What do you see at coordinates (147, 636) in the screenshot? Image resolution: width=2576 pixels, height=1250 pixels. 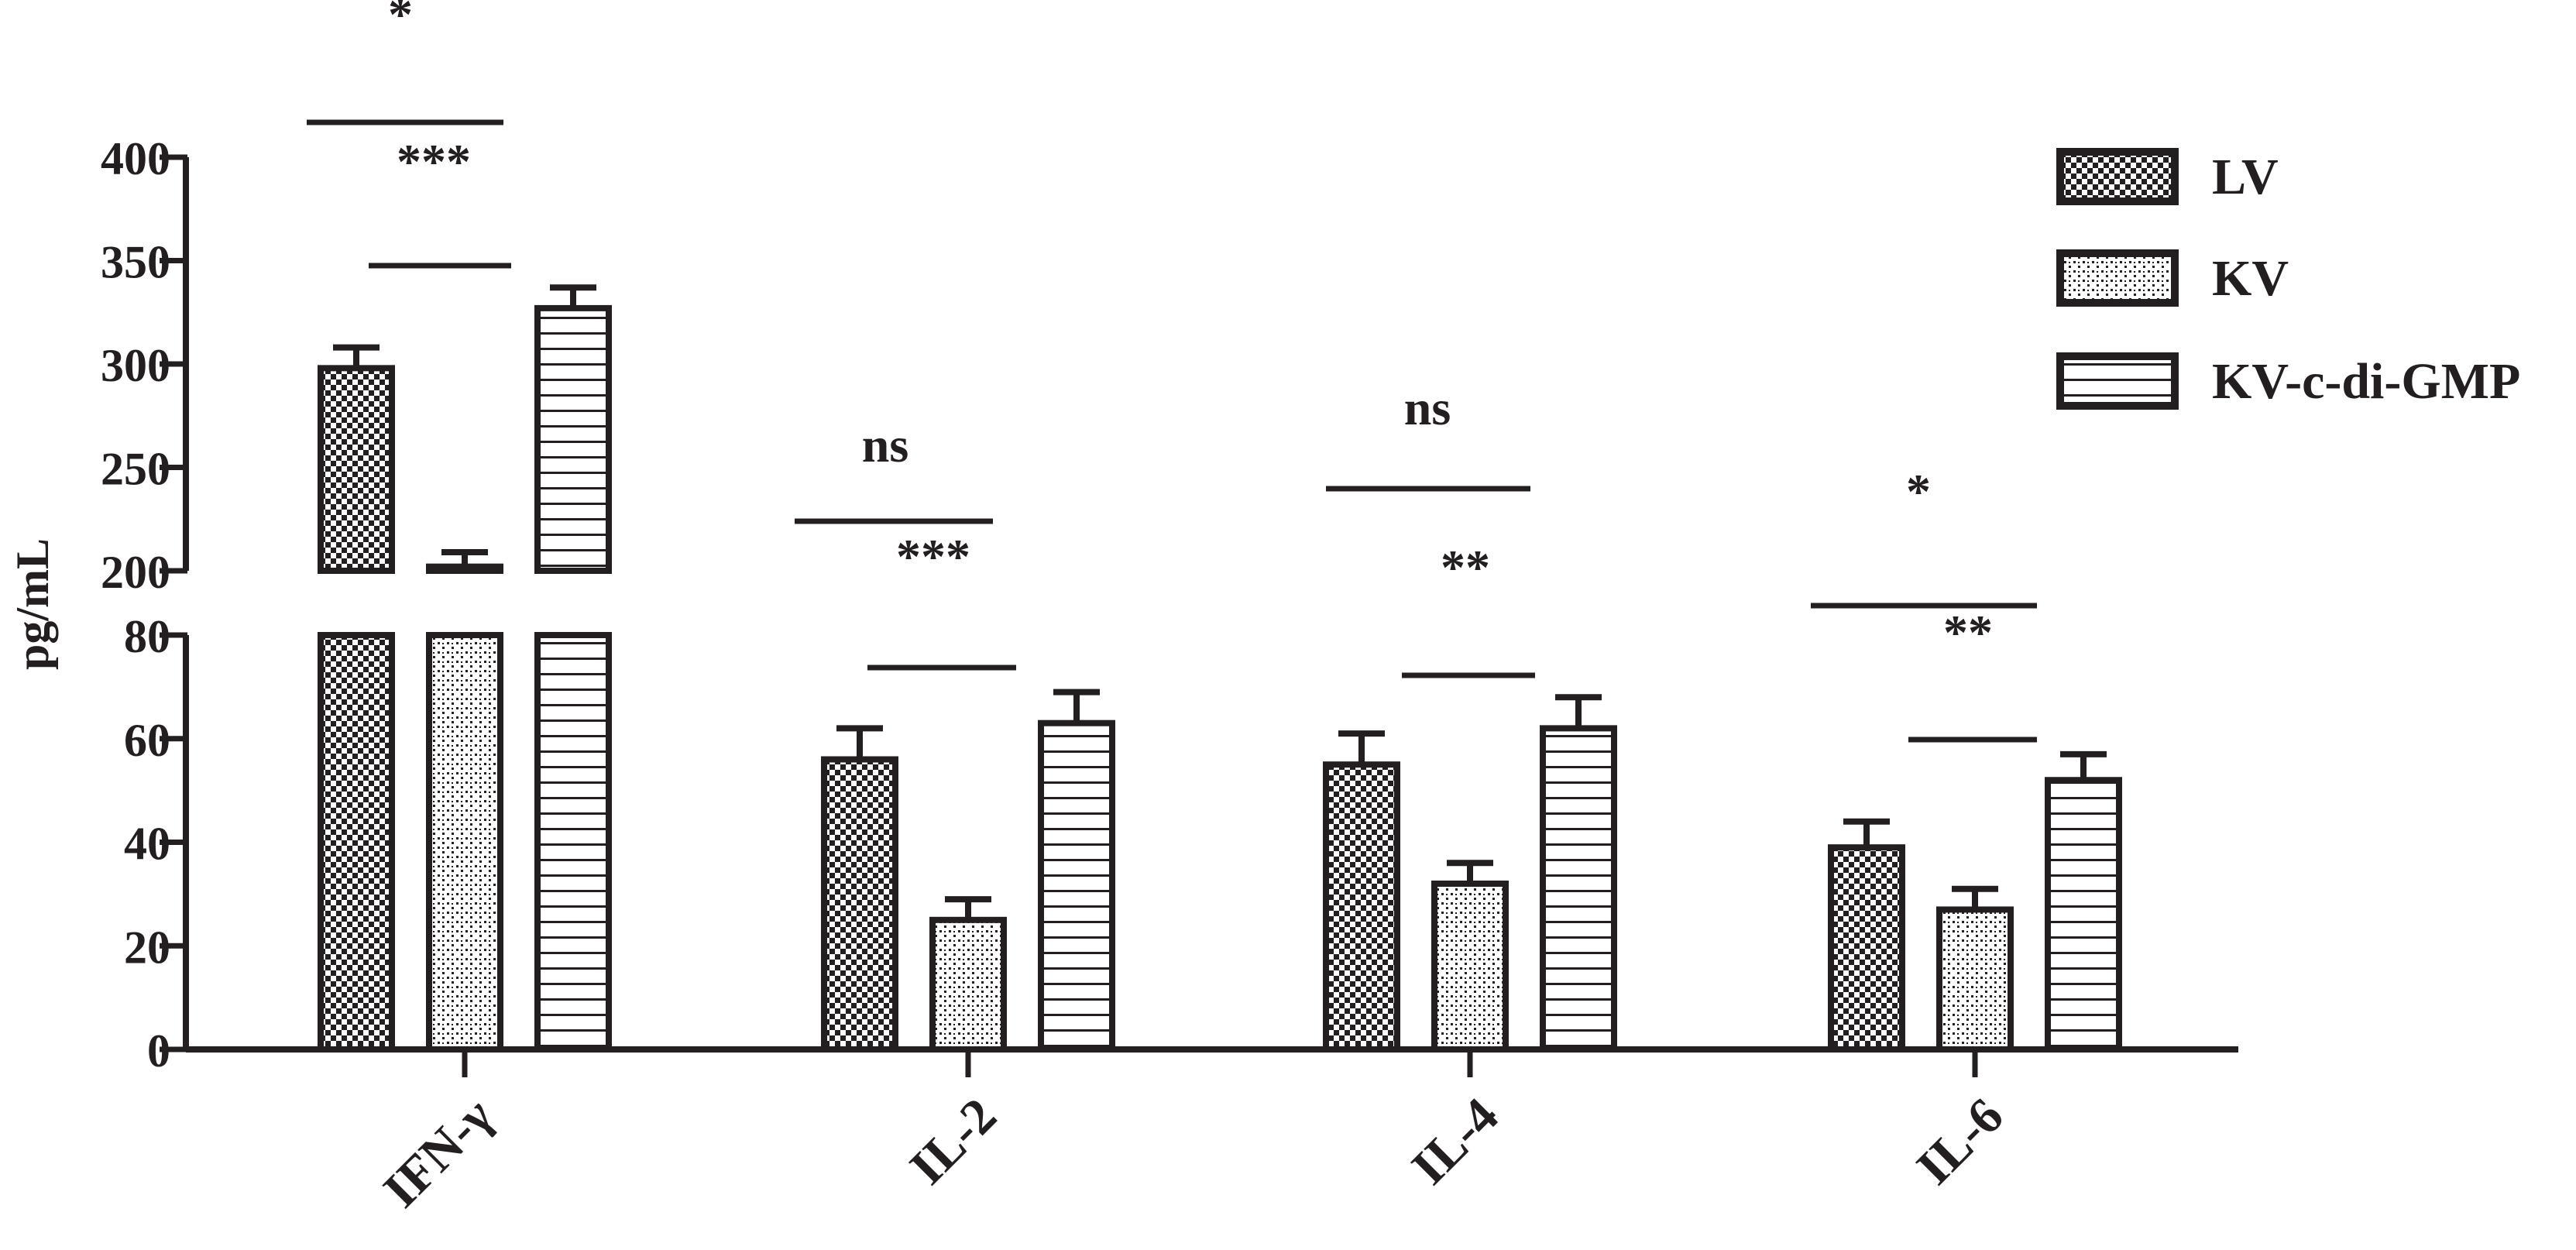 I see `y-tick-label-lower-80: 80` at bounding box center [147, 636].